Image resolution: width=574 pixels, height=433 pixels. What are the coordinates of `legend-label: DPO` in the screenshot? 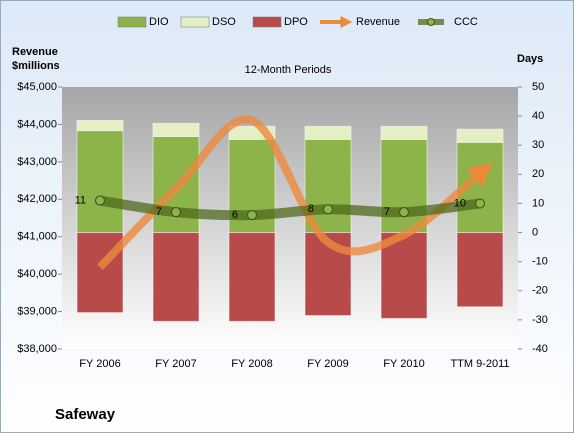 It's located at (296, 22).